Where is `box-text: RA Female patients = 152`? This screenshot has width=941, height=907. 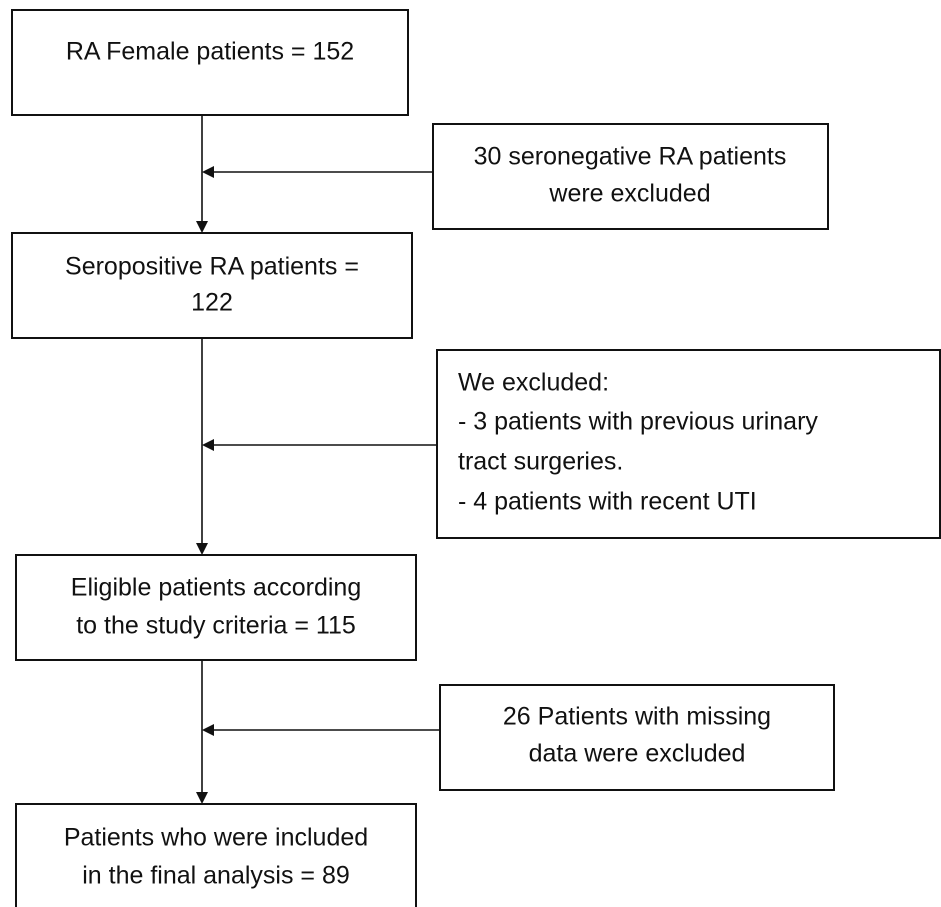
box-text: RA Female patients = 152 is located at coordinates (210, 52).